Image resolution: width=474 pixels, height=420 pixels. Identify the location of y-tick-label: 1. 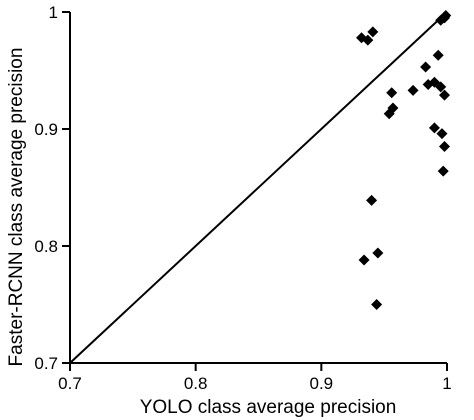
(53, 12).